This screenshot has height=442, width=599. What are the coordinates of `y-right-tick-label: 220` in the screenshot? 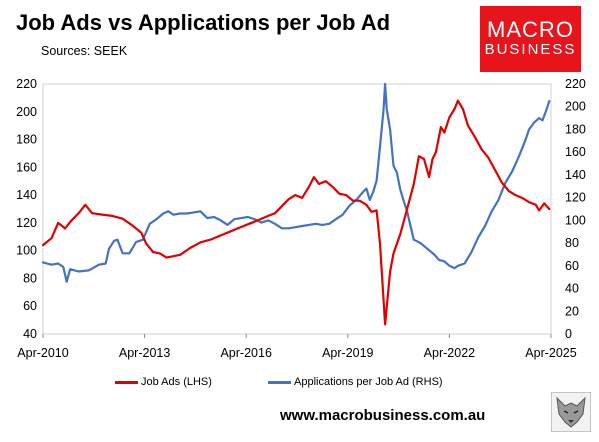 It's located at (575, 84).